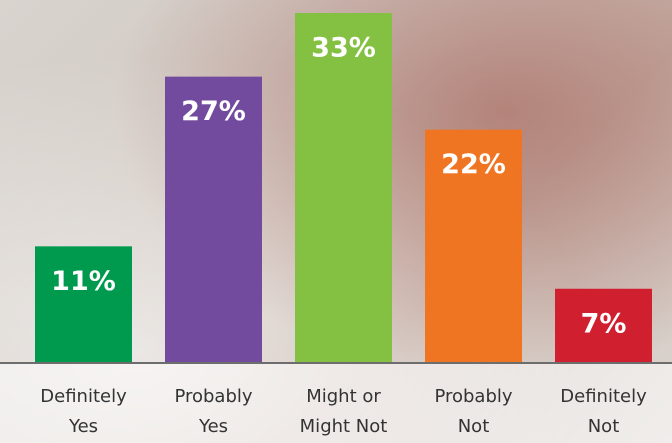 This screenshot has width=672, height=443. Describe the element at coordinates (83, 281) in the screenshot. I see `value-label: 11%` at that location.